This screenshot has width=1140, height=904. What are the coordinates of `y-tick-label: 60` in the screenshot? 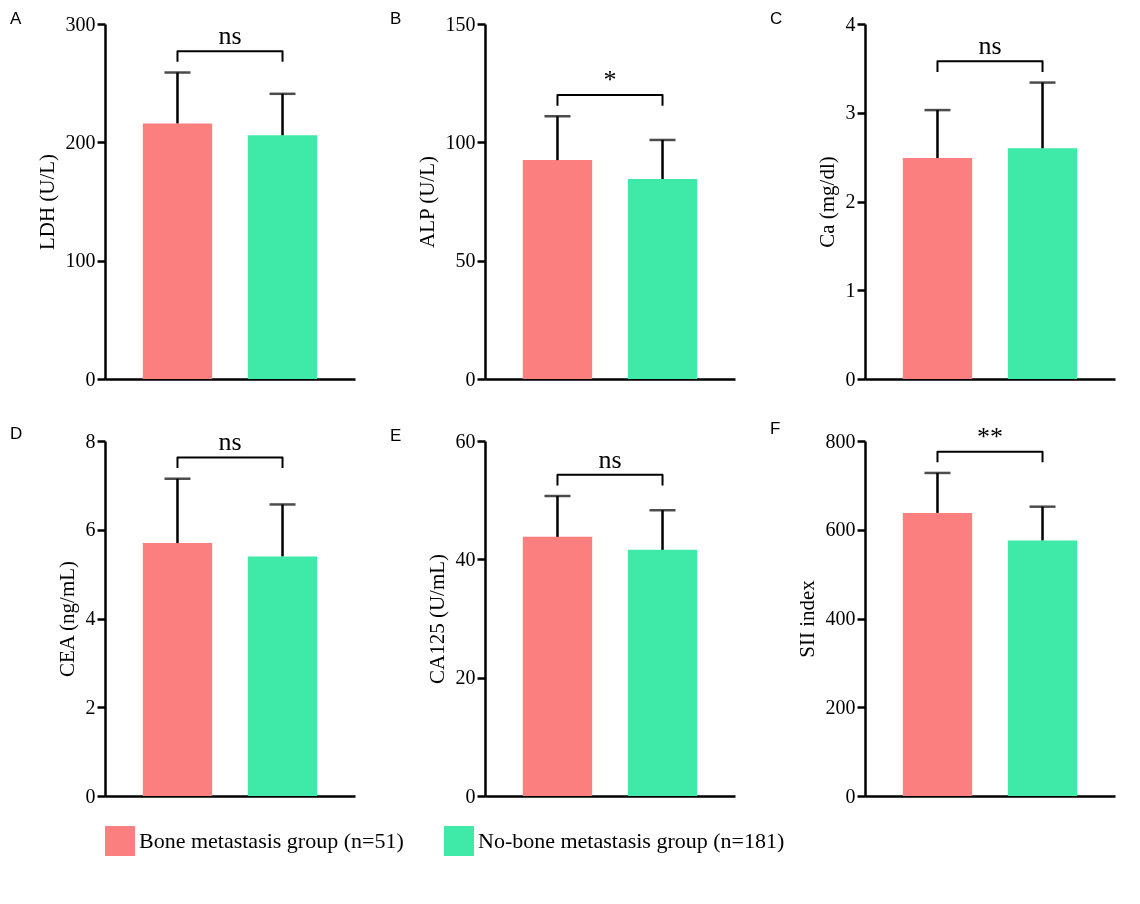 It's located at (465, 440).